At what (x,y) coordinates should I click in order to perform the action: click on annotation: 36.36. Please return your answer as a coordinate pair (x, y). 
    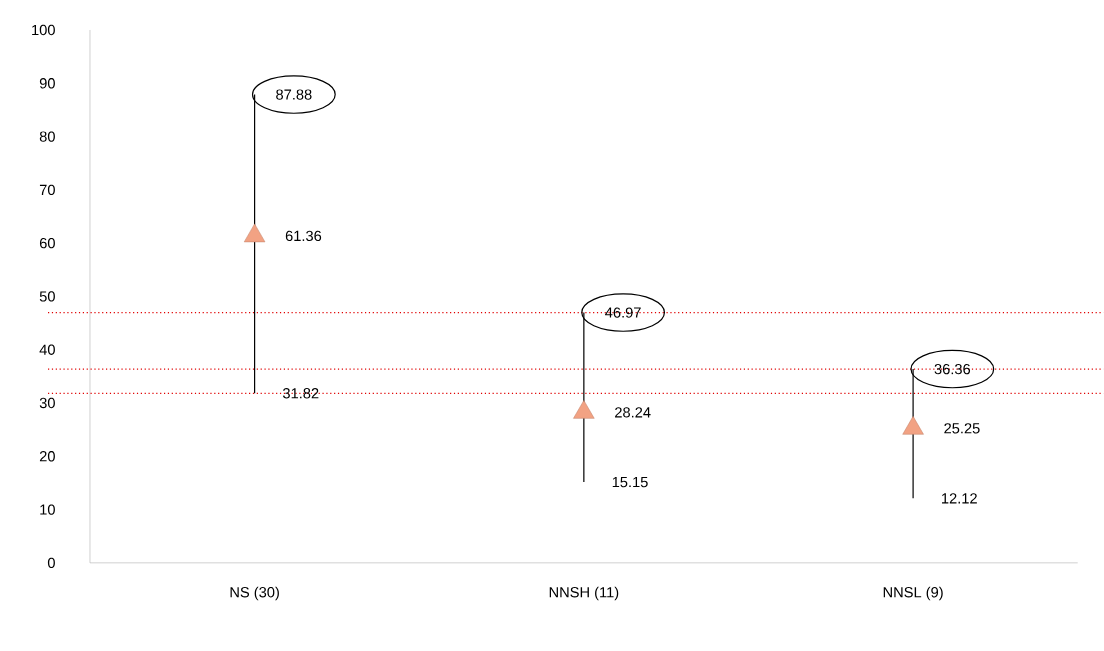
    Looking at the image, I should click on (952, 369).